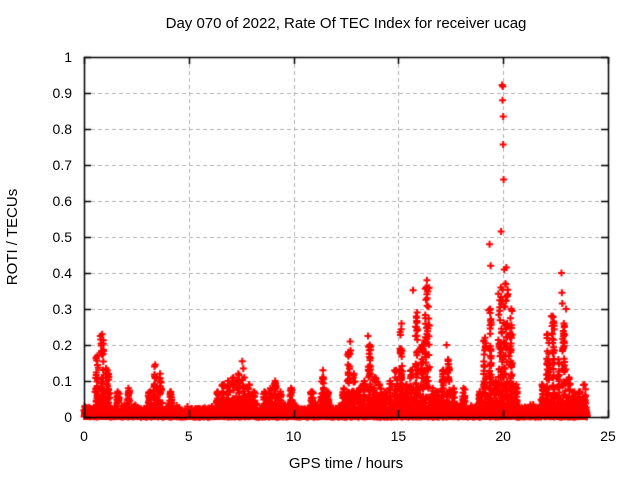 Image resolution: width=640 pixels, height=480 pixels. What do you see at coordinates (62, 309) in the screenshot?
I see `y-tick-label: 0.3` at bounding box center [62, 309].